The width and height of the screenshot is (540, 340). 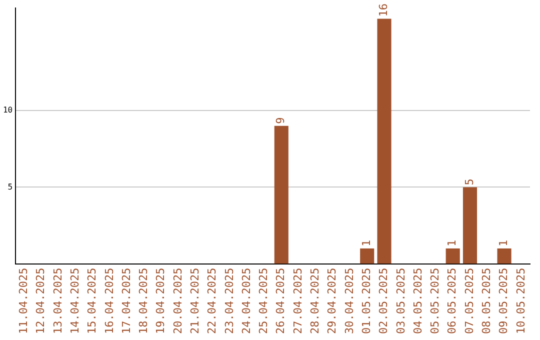 I want to click on x-tick-label: 20.04.2025, so click(x=177, y=301).